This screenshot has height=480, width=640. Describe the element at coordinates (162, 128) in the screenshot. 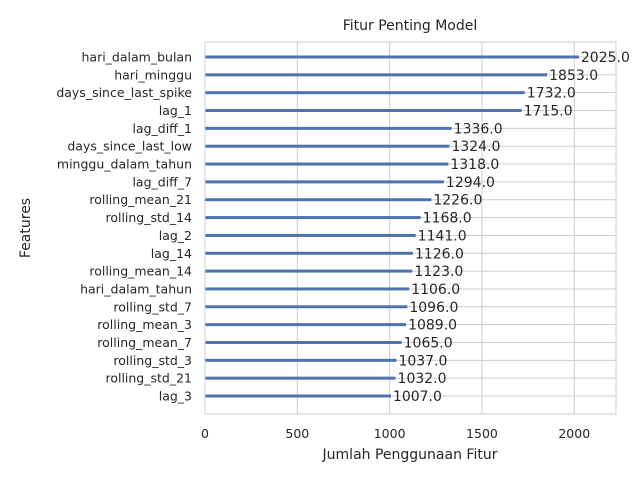

I see `y-tick-label: lag_diff_1` at that location.